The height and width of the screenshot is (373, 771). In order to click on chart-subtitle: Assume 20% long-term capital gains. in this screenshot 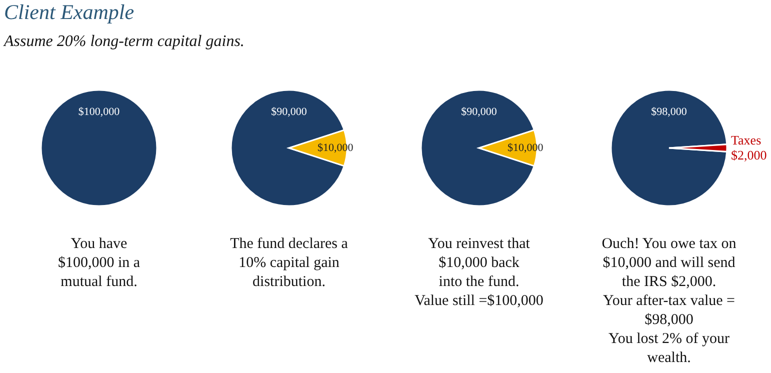, I will do `click(123, 41)`.